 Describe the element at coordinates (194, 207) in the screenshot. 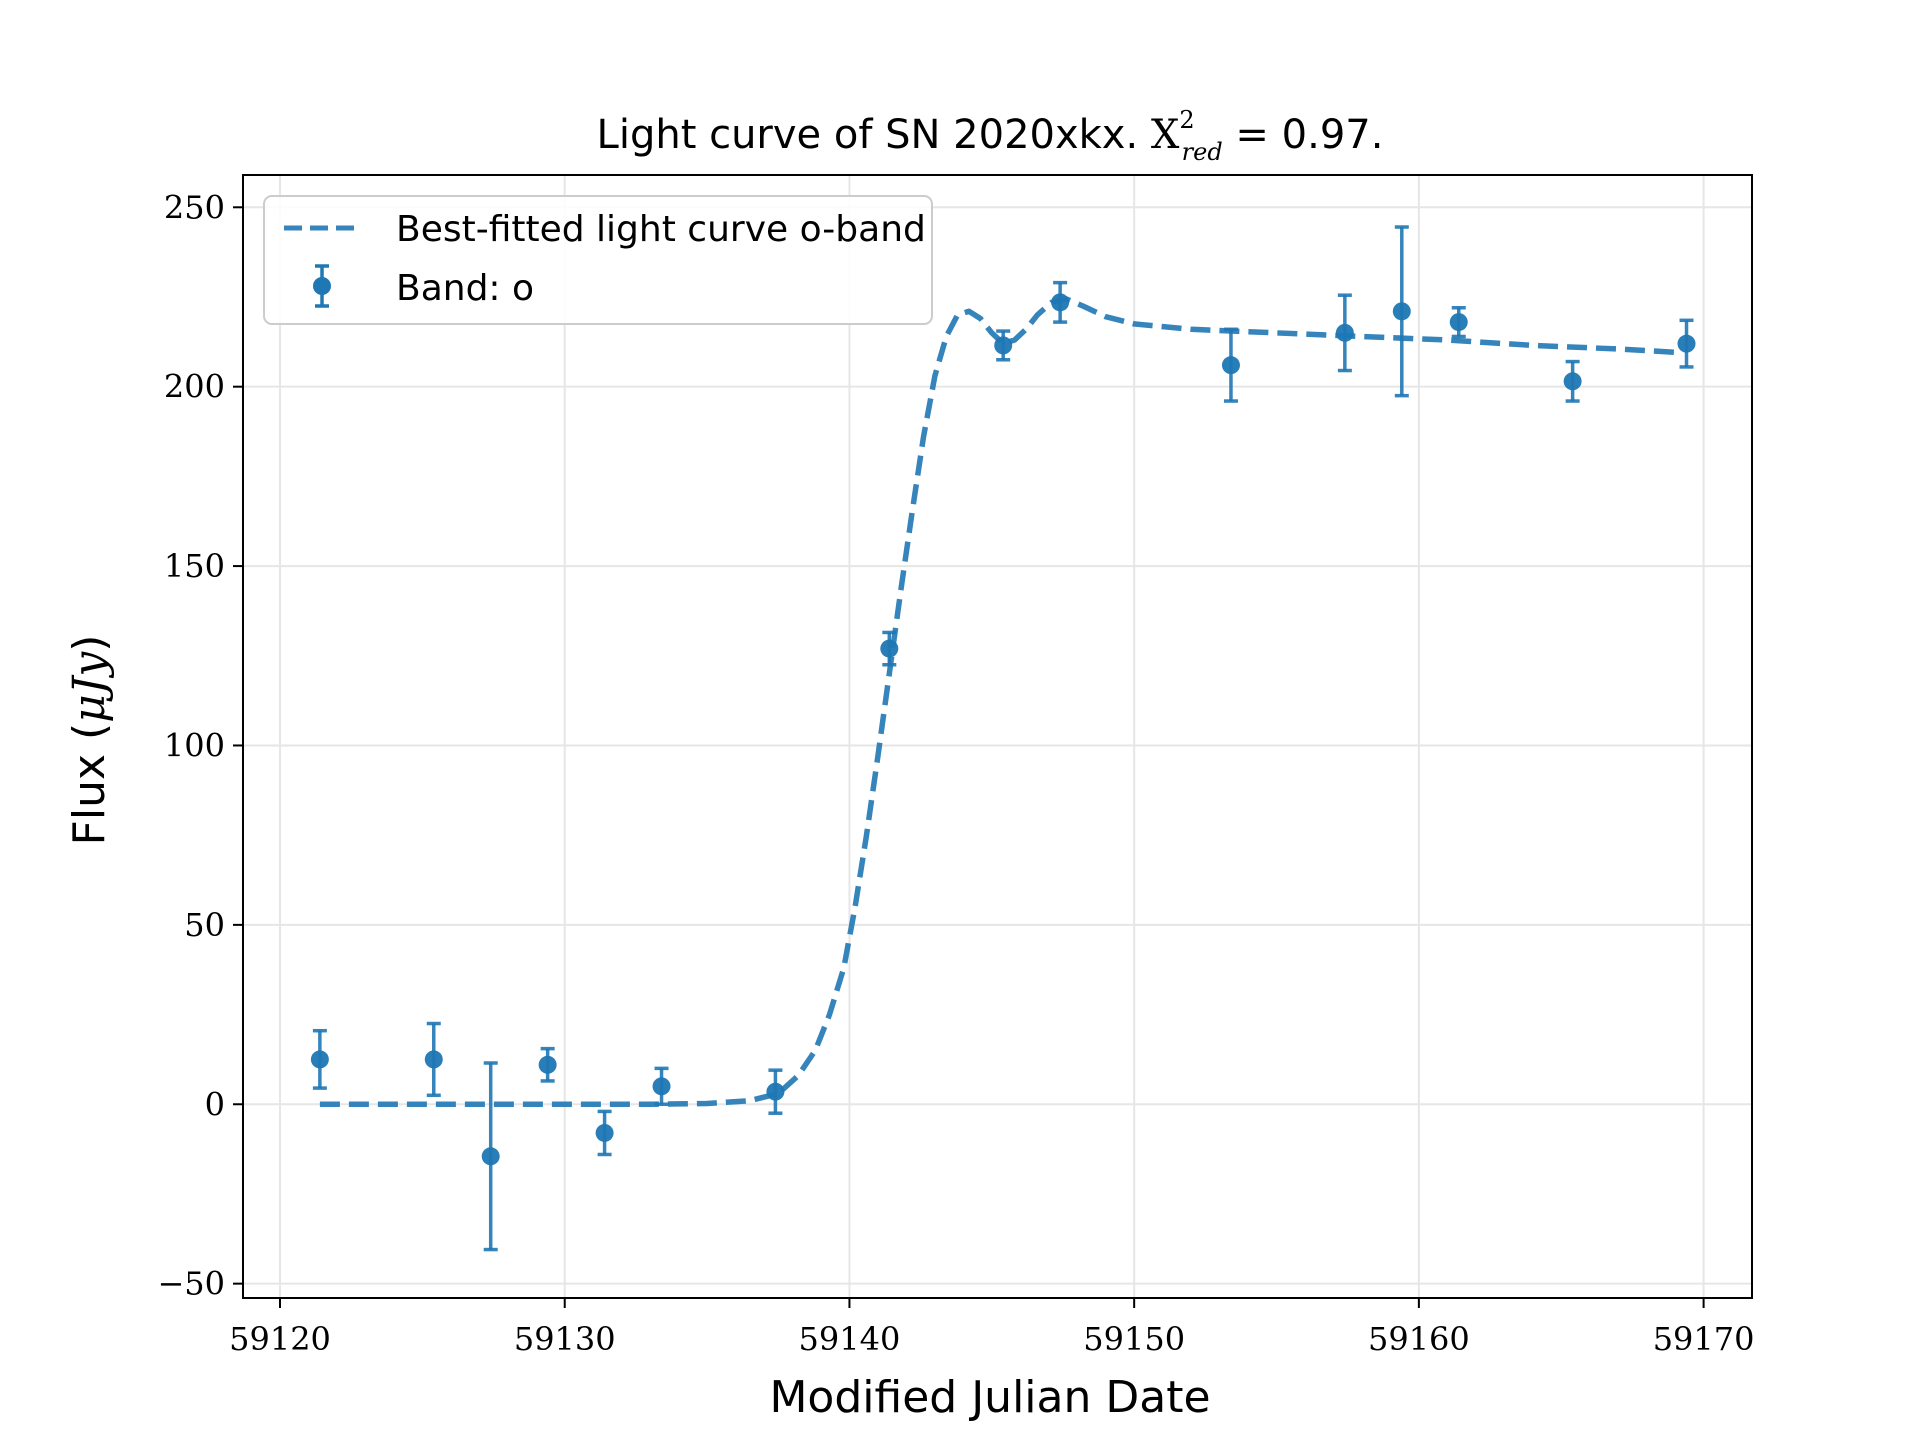

I see `y-tick-label: 250` at that location.